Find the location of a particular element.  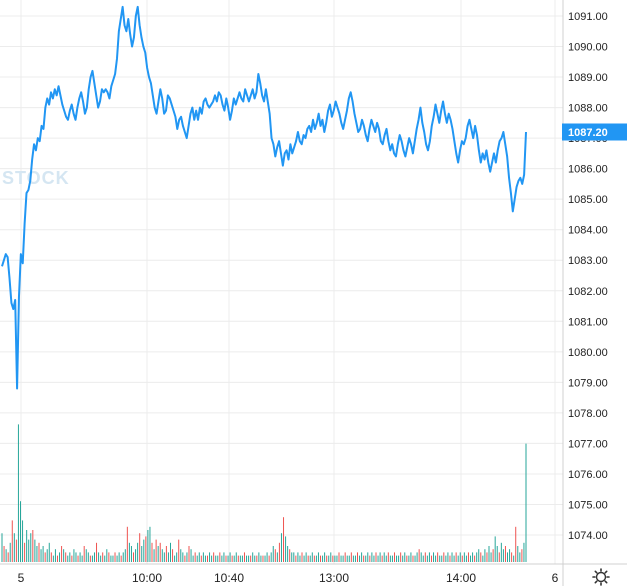

y-tick-label: 1086.00 is located at coordinates (588, 170).